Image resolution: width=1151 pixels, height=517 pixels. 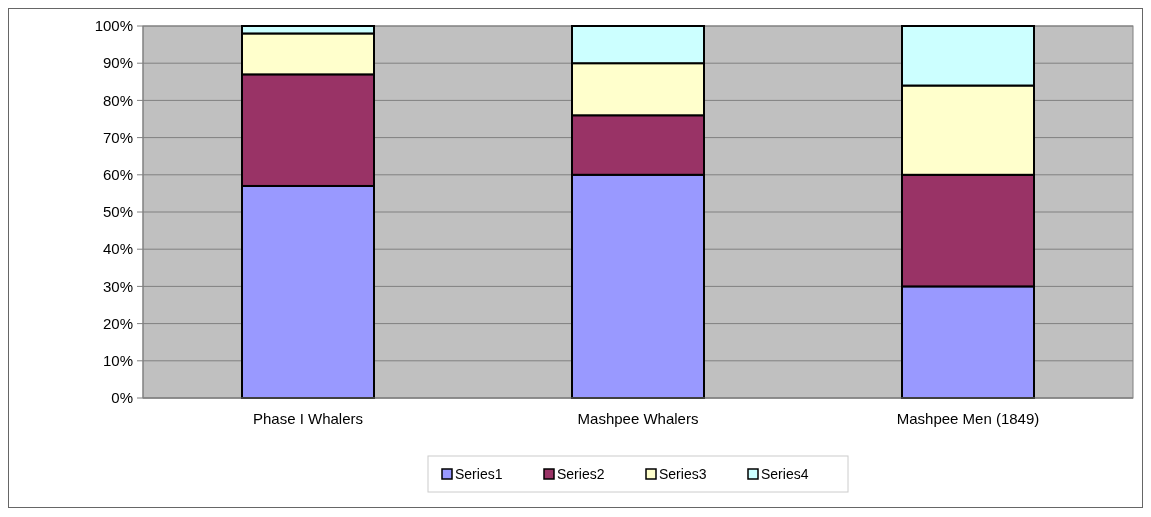 What do you see at coordinates (117, 361) in the screenshot?
I see `y-tick-label: 10%` at bounding box center [117, 361].